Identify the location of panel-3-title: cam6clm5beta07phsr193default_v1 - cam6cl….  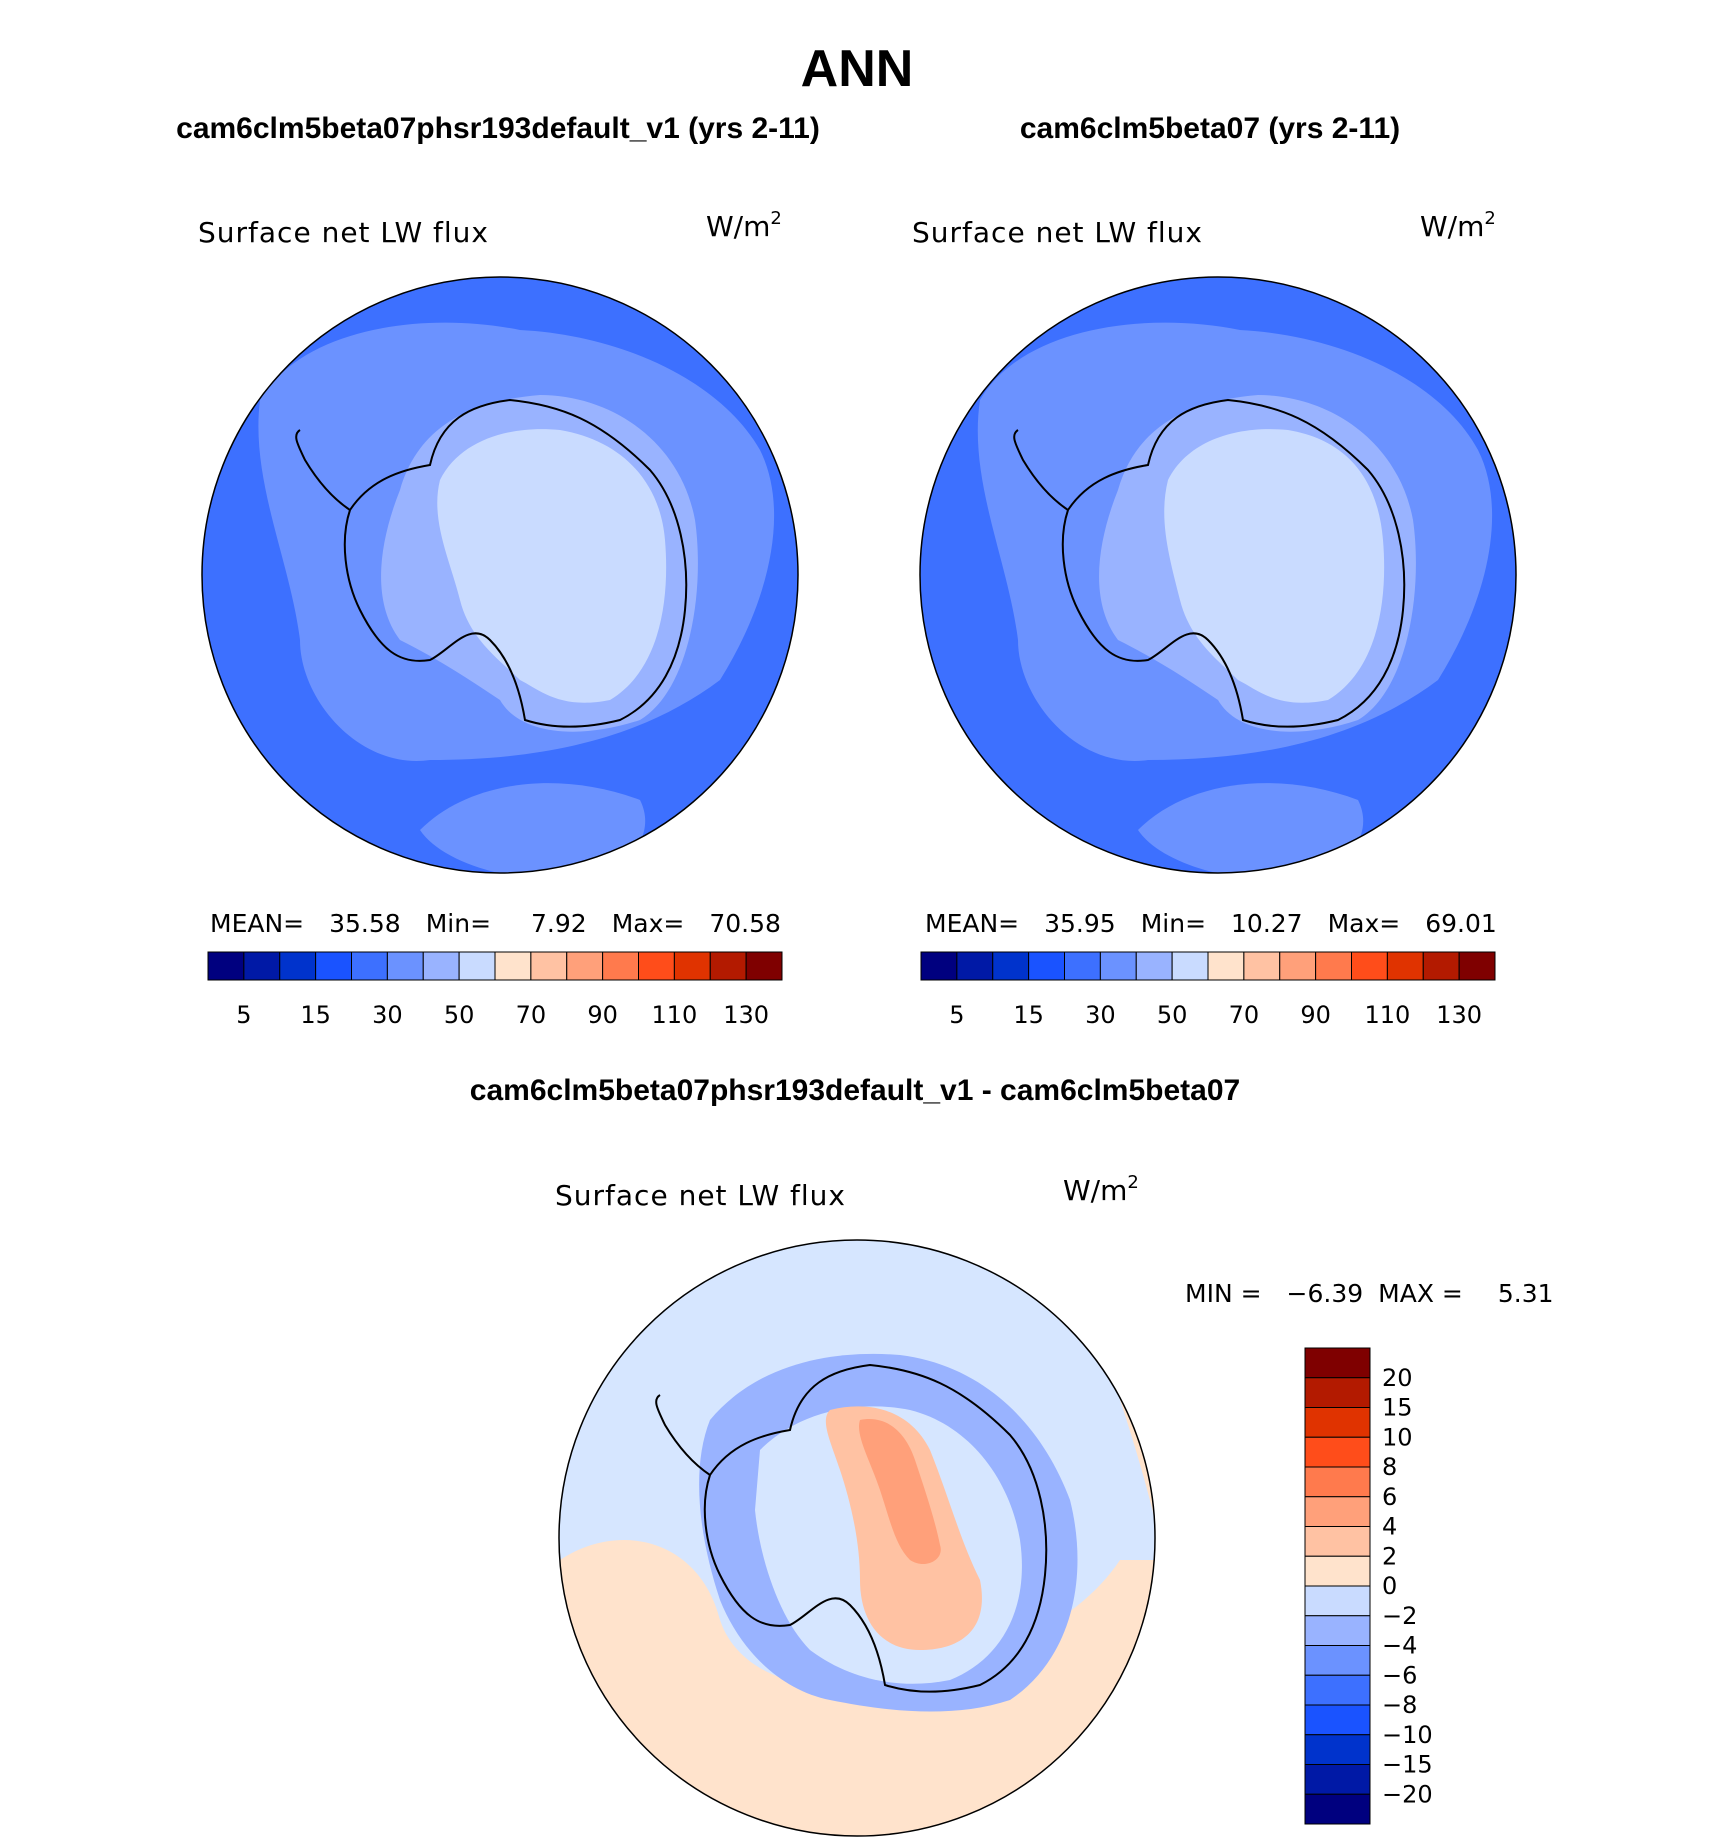
(855, 1090).